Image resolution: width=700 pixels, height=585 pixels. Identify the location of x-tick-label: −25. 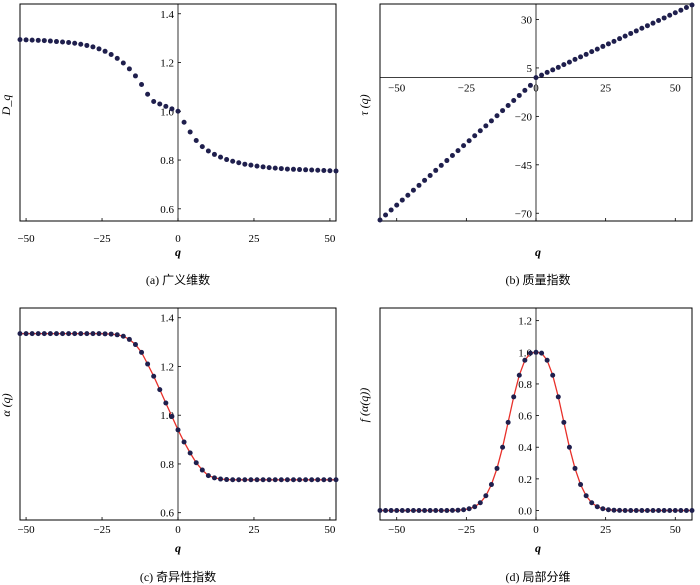
(467, 530).